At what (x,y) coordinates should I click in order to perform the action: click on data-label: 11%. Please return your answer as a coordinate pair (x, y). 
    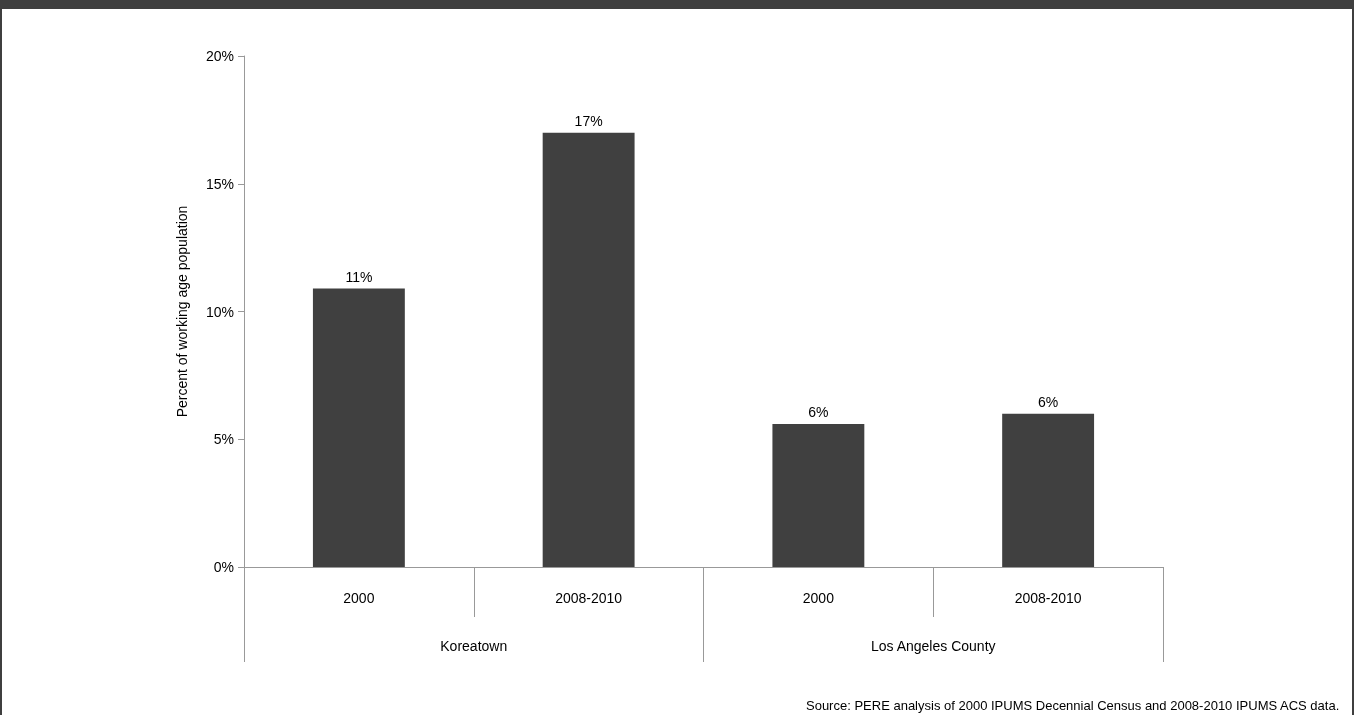
    Looking at the image, I should click on (359, 276).